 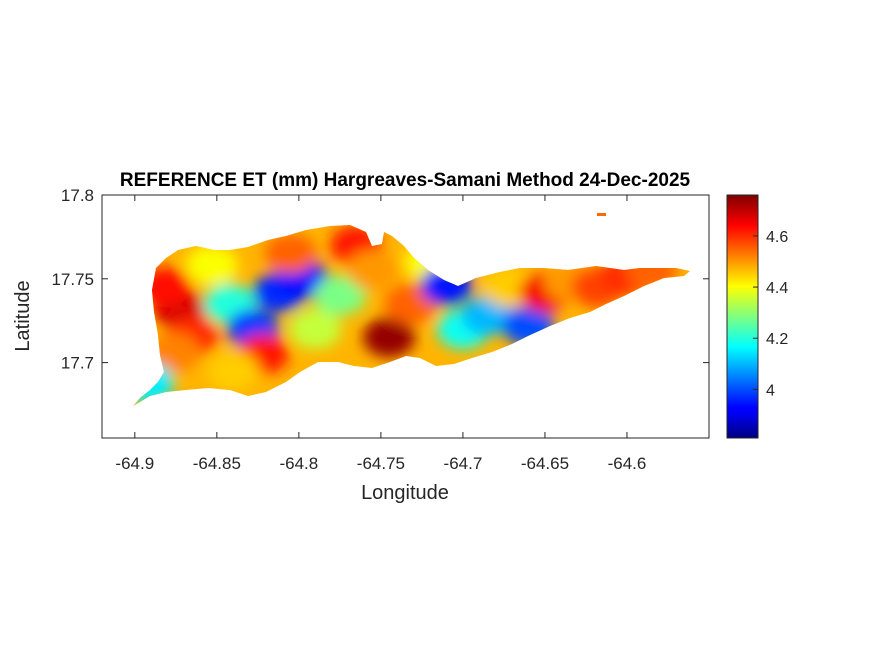 I want to click on x-axis-label: Longitude, so click(x=405, y=493).